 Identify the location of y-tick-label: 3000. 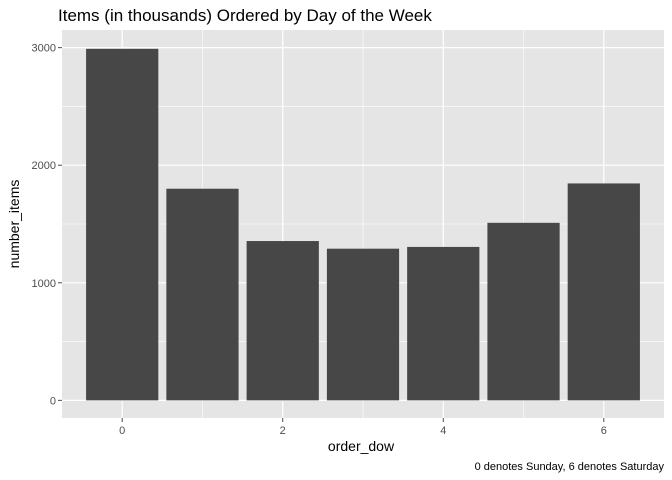
(44, 49).